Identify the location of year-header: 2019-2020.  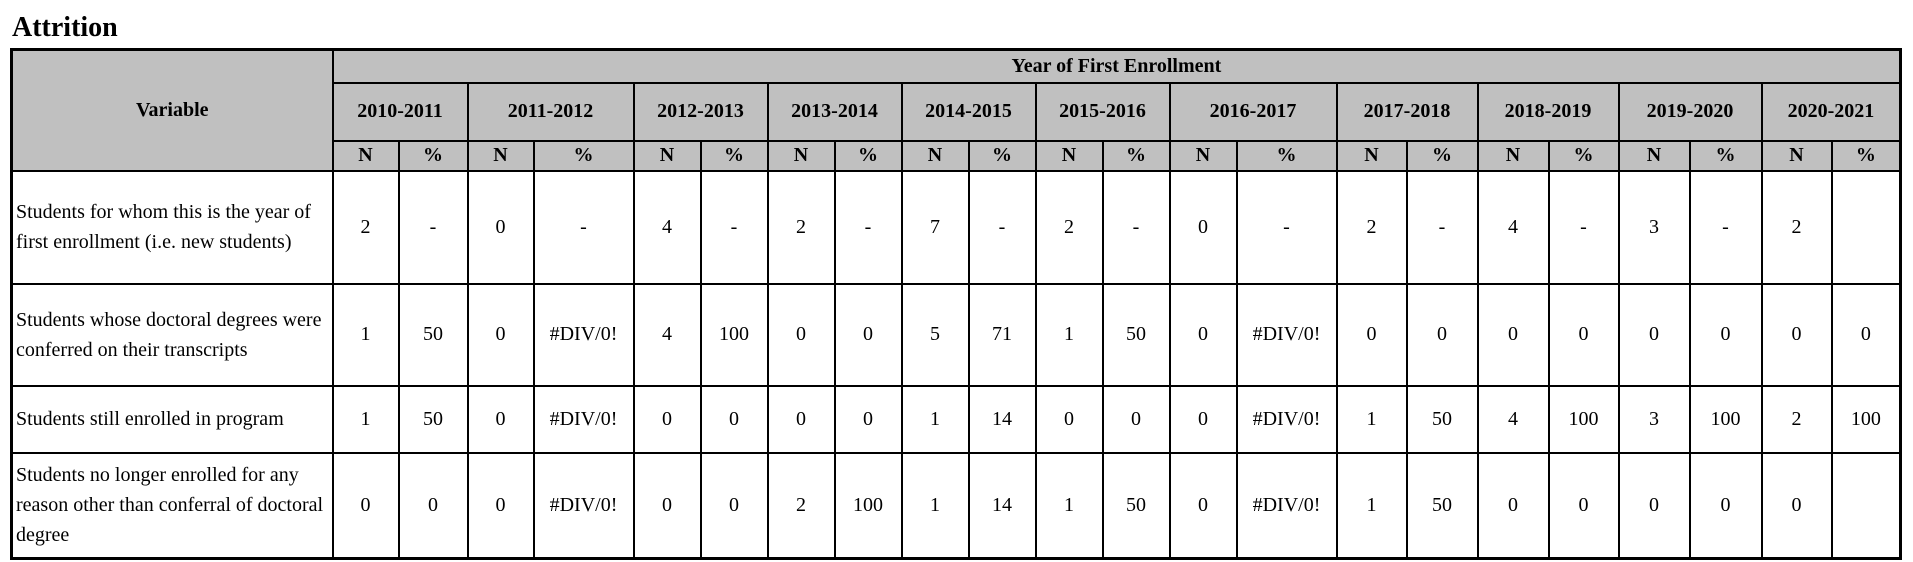
(1690, 111).